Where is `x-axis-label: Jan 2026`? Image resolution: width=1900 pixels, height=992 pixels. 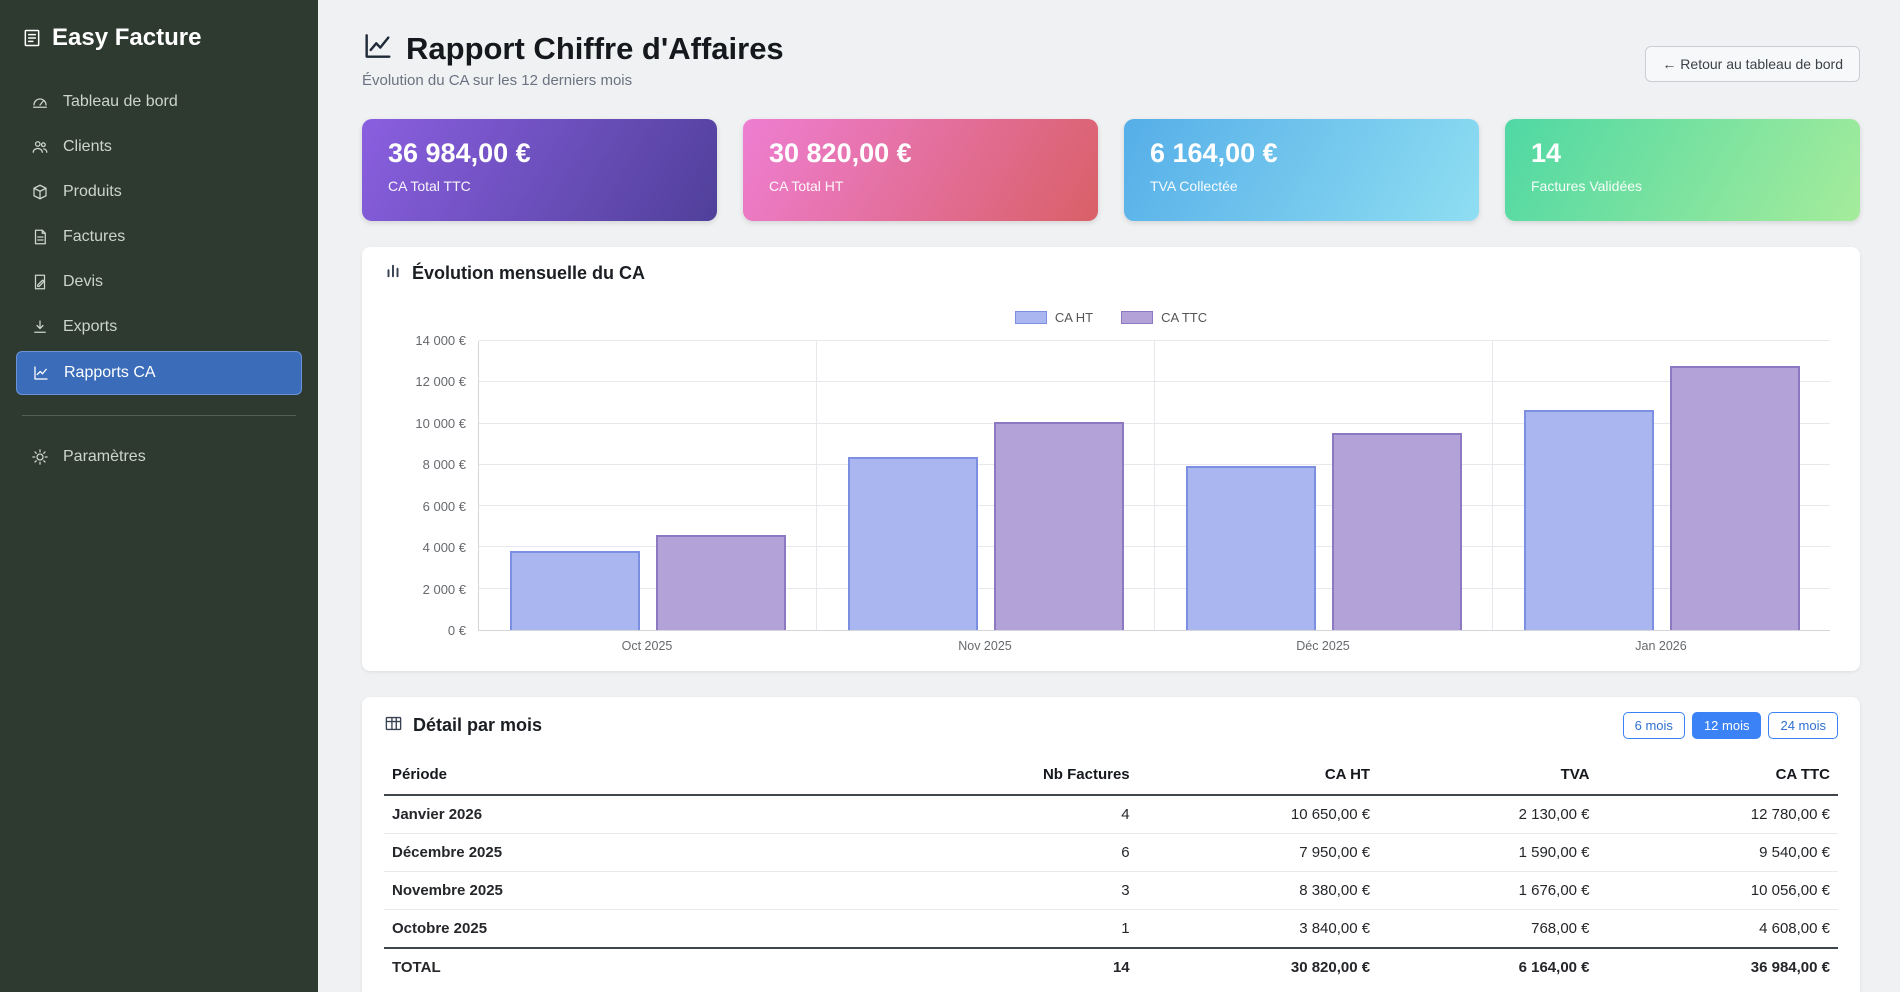
x-axis-label: Jan 2026 is located at coordinates (1661, 646).